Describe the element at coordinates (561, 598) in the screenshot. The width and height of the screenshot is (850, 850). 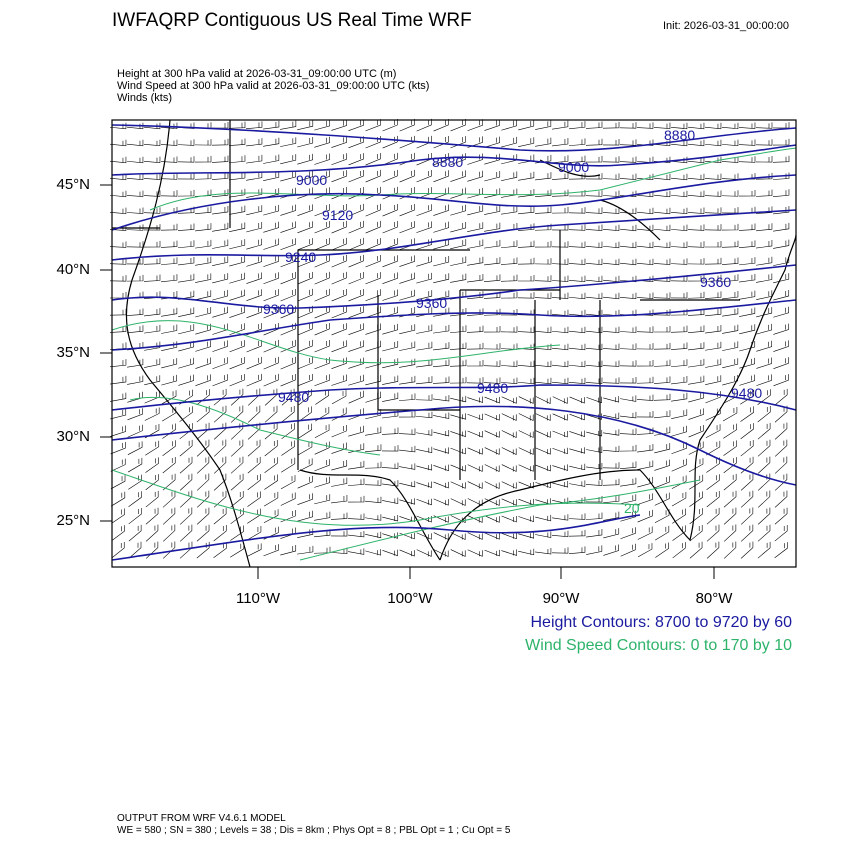
I see `lon-label: 90°W` at that location.